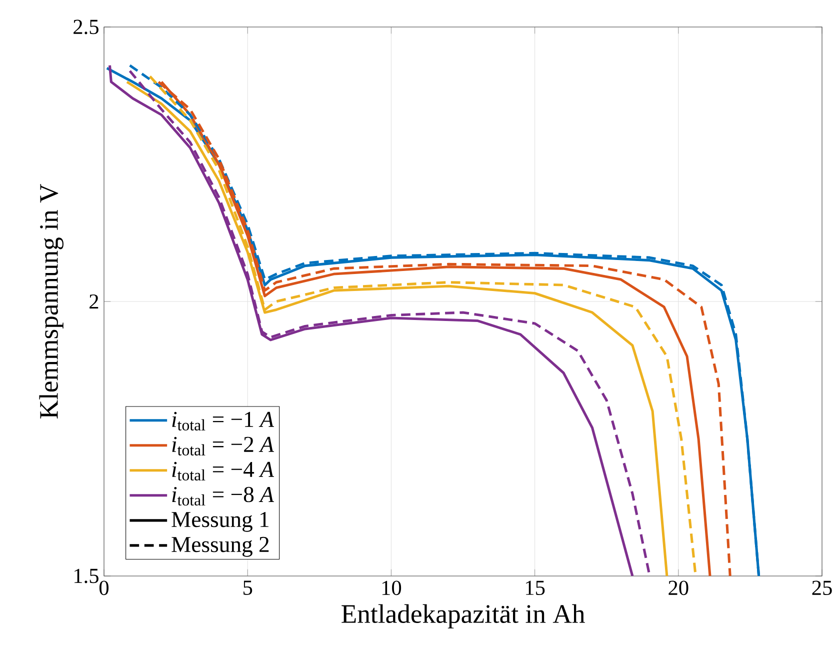 Image resolution: width=838 pixels, height=660 pixels. I want to click on x-tick-label: 10, so click(392, 588).